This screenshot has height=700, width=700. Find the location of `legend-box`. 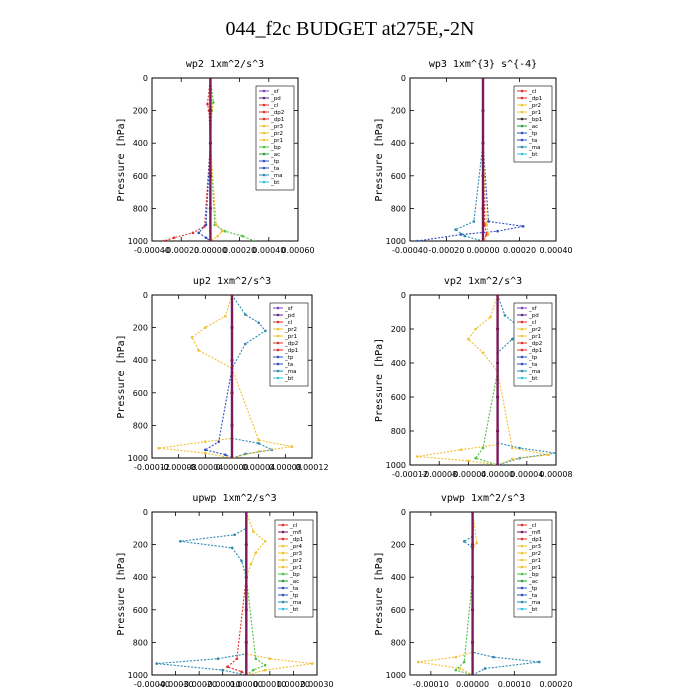

legend-box is located at coordinates (533, 344).